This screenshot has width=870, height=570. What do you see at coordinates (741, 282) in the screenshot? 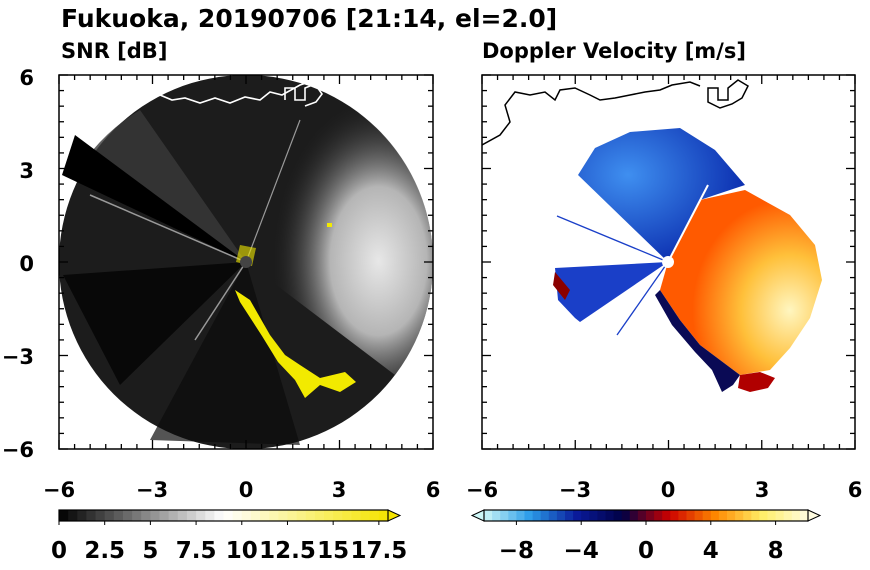
I see `velocity-receding-region` at bounding box center [741, 282].